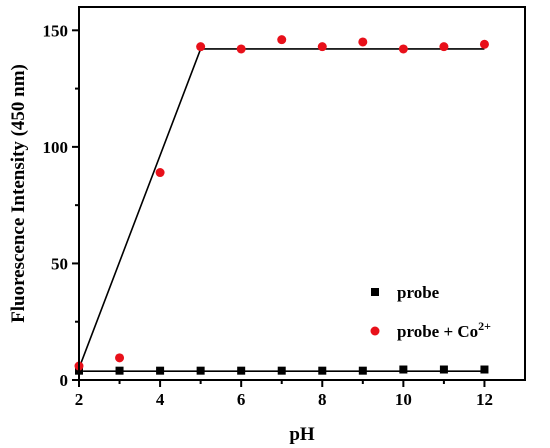  Describe the element at coordinates (484, 399) in the screenshot. I see `x-tick-label: 12` at that location.